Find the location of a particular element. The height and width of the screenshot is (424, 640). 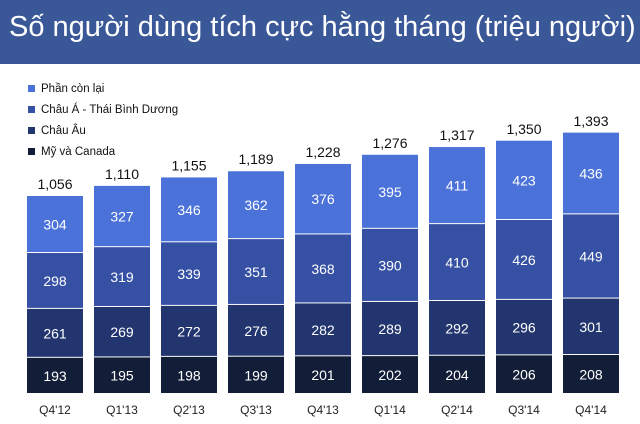

legend-swatch-us-canada is located at coordinates (31, 151).